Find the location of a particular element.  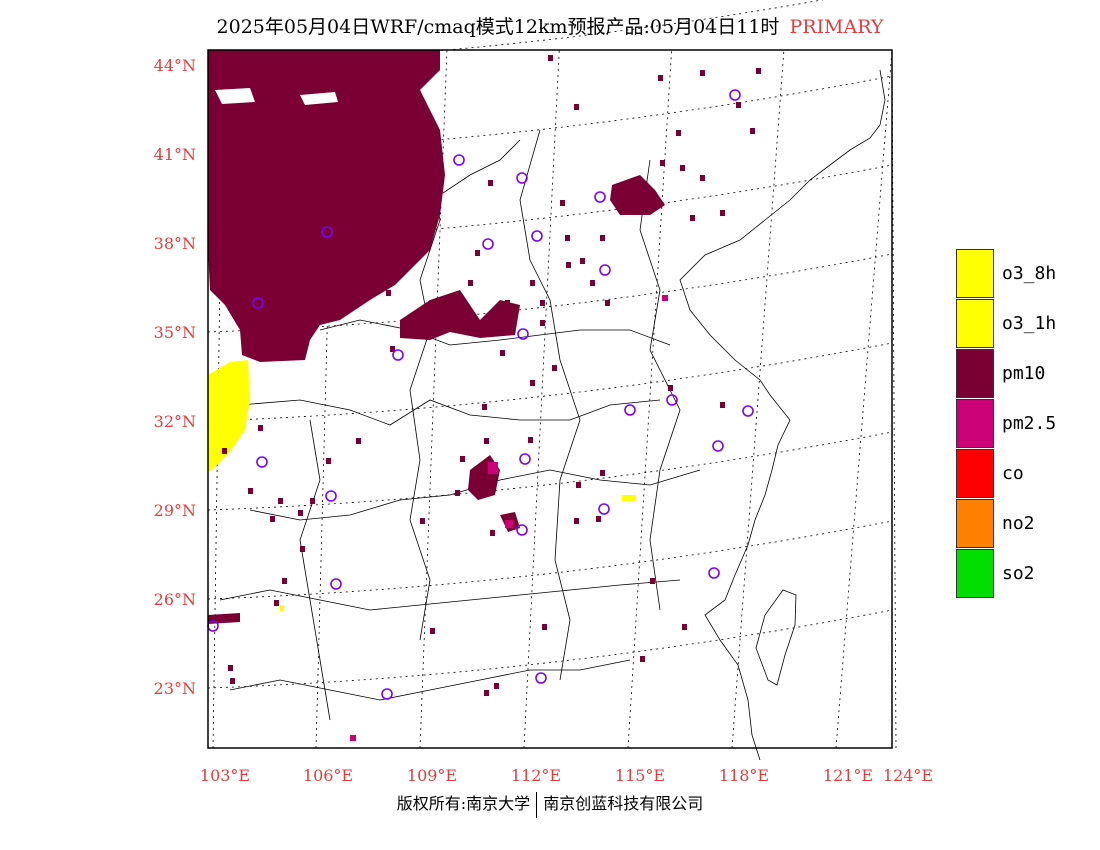

latitude-labels: 44°N 41°N 38°N 35°N 32°N 29°N 26°N 23°N is located at coordinates (175, 377).